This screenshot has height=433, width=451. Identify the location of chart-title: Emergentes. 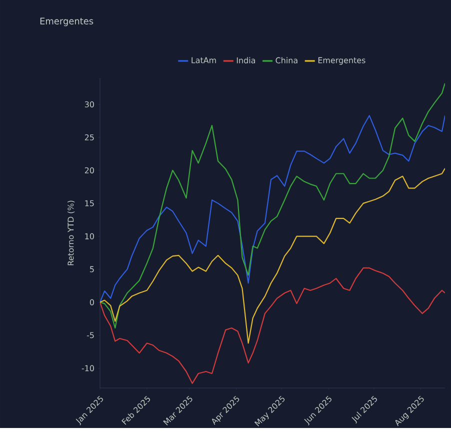
(67, 22).